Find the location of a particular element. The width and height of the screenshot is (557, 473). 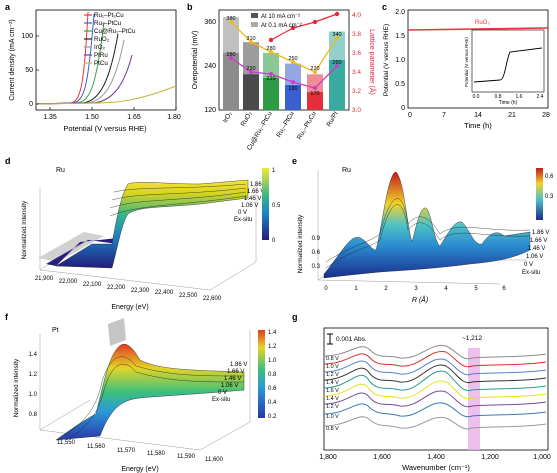

c-inset-label: RuO₂ is located at coordinates (482, 23).